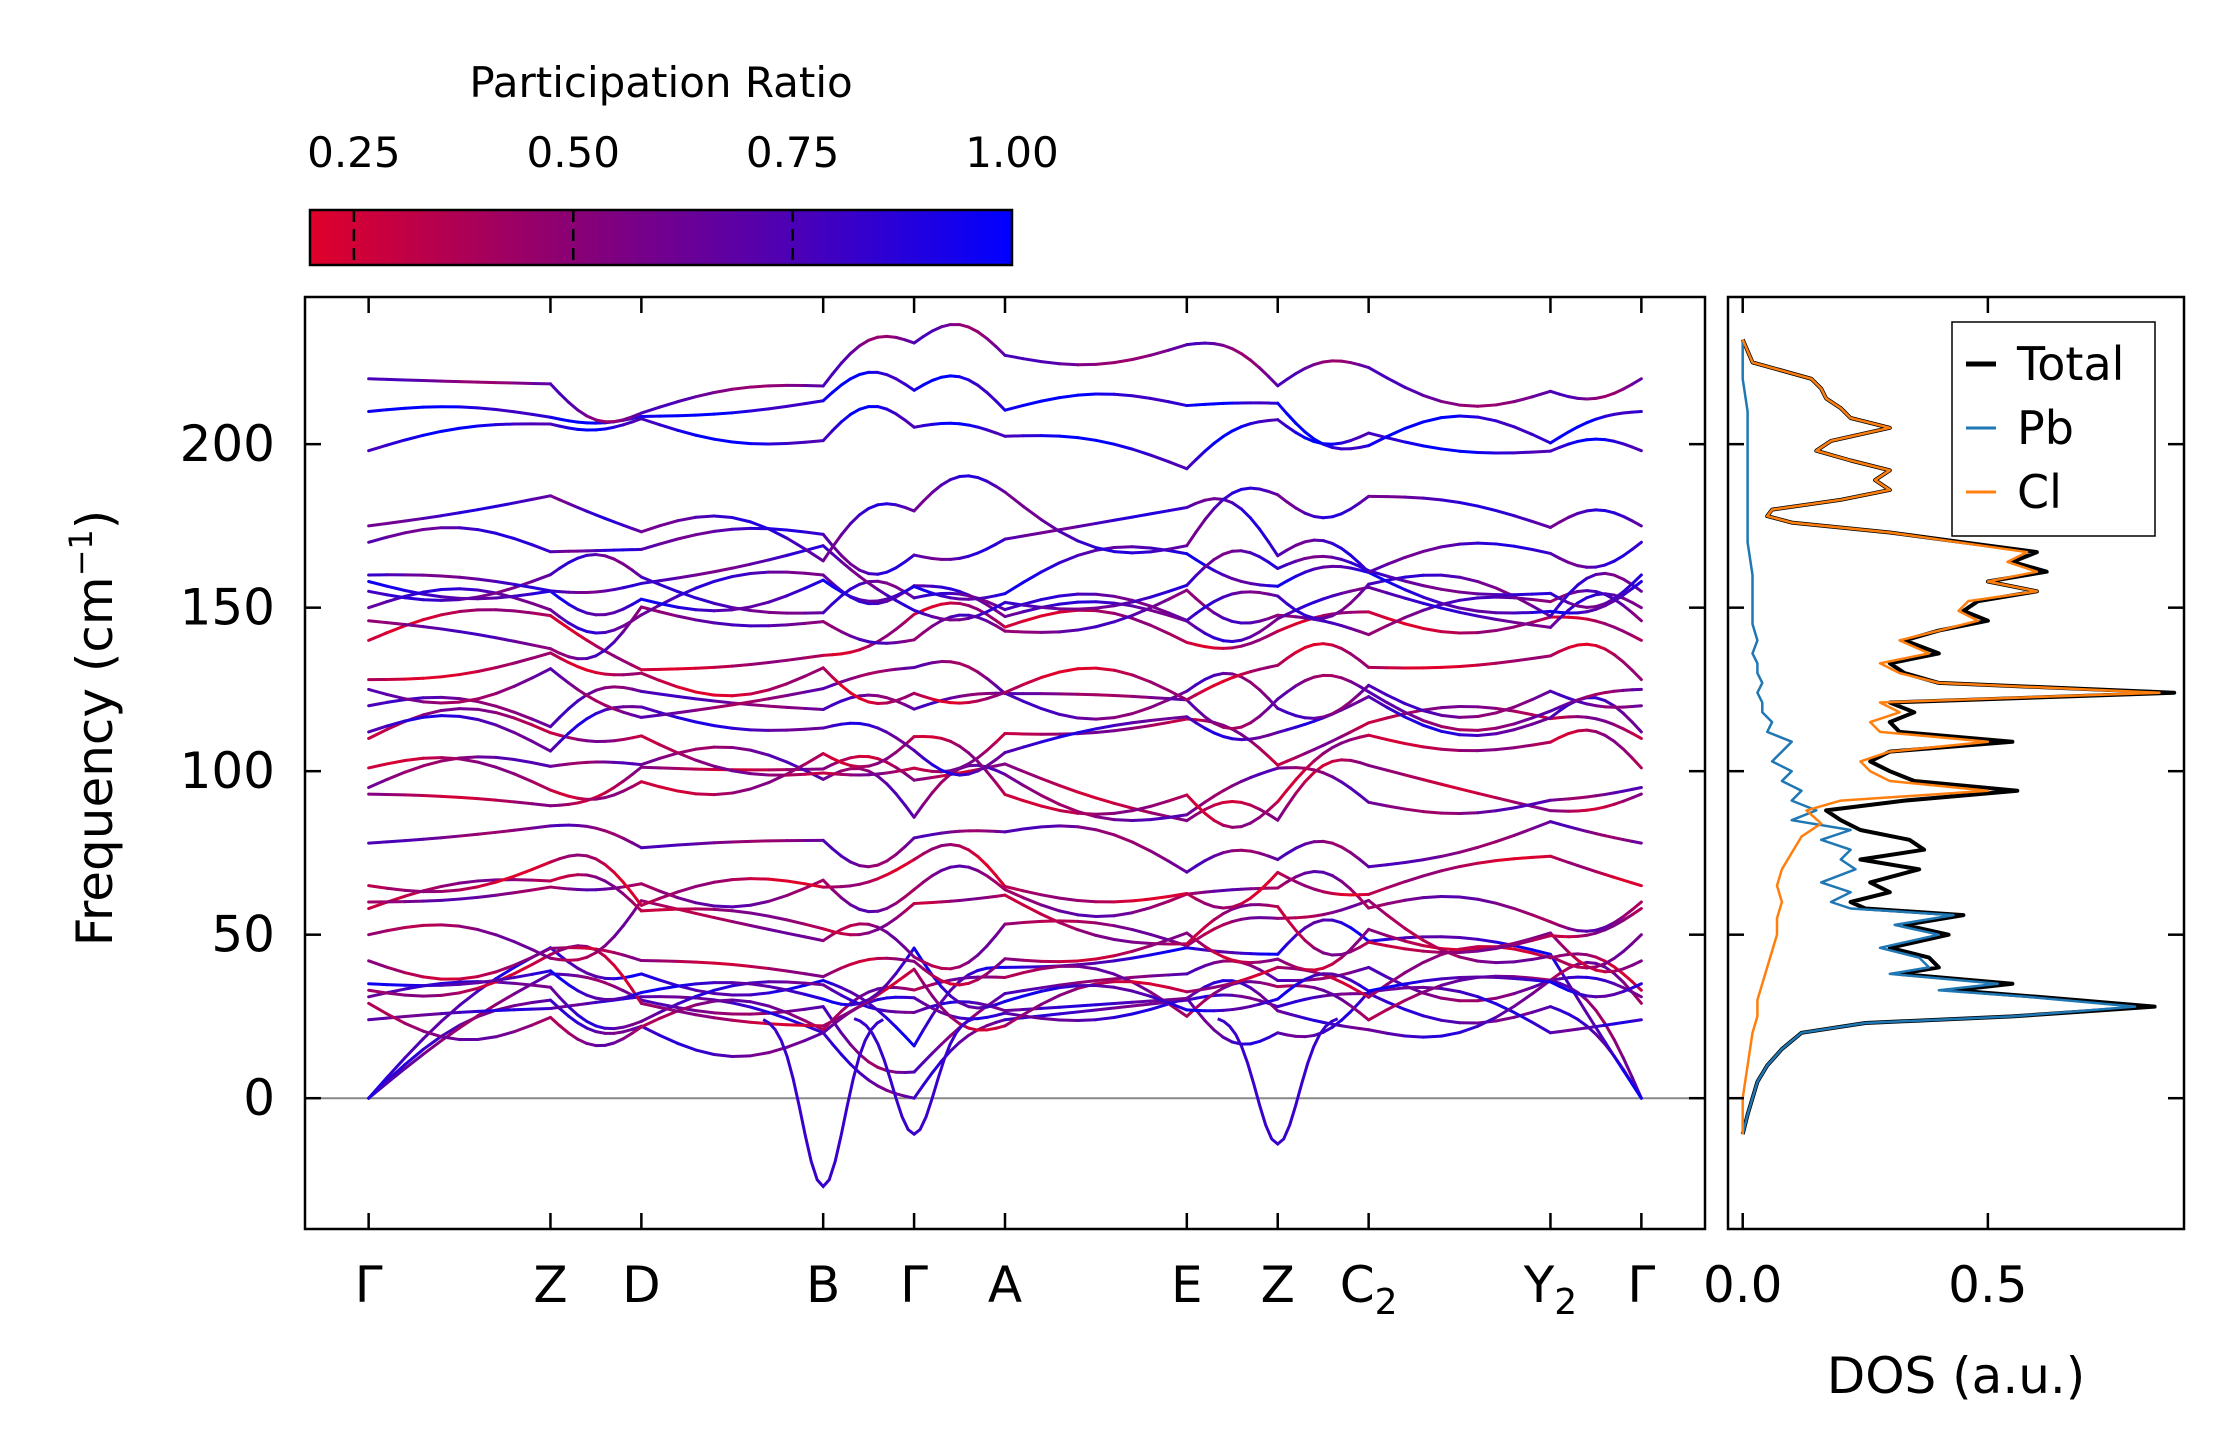  I want to click on unstable-mode, so click(823, 1103).